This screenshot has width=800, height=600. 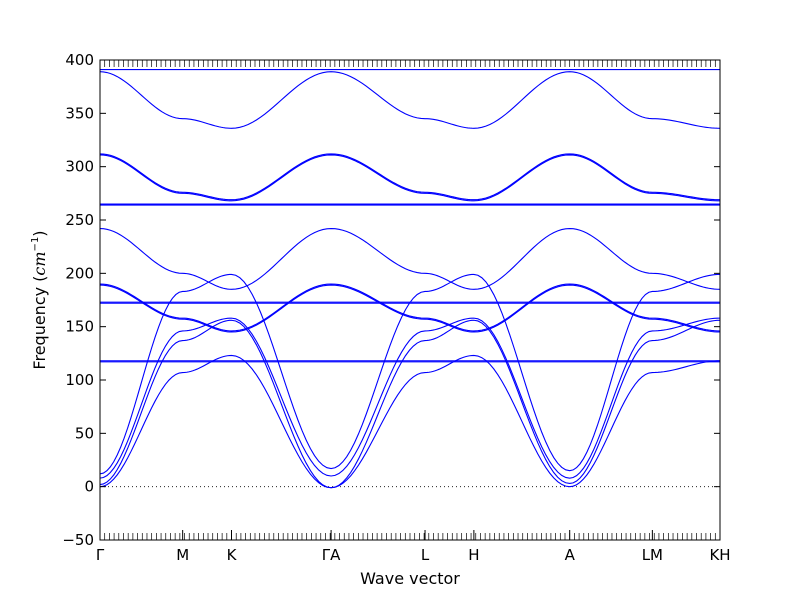 I want to click on high-symmetry-label: M, so click(x=182, y=555).